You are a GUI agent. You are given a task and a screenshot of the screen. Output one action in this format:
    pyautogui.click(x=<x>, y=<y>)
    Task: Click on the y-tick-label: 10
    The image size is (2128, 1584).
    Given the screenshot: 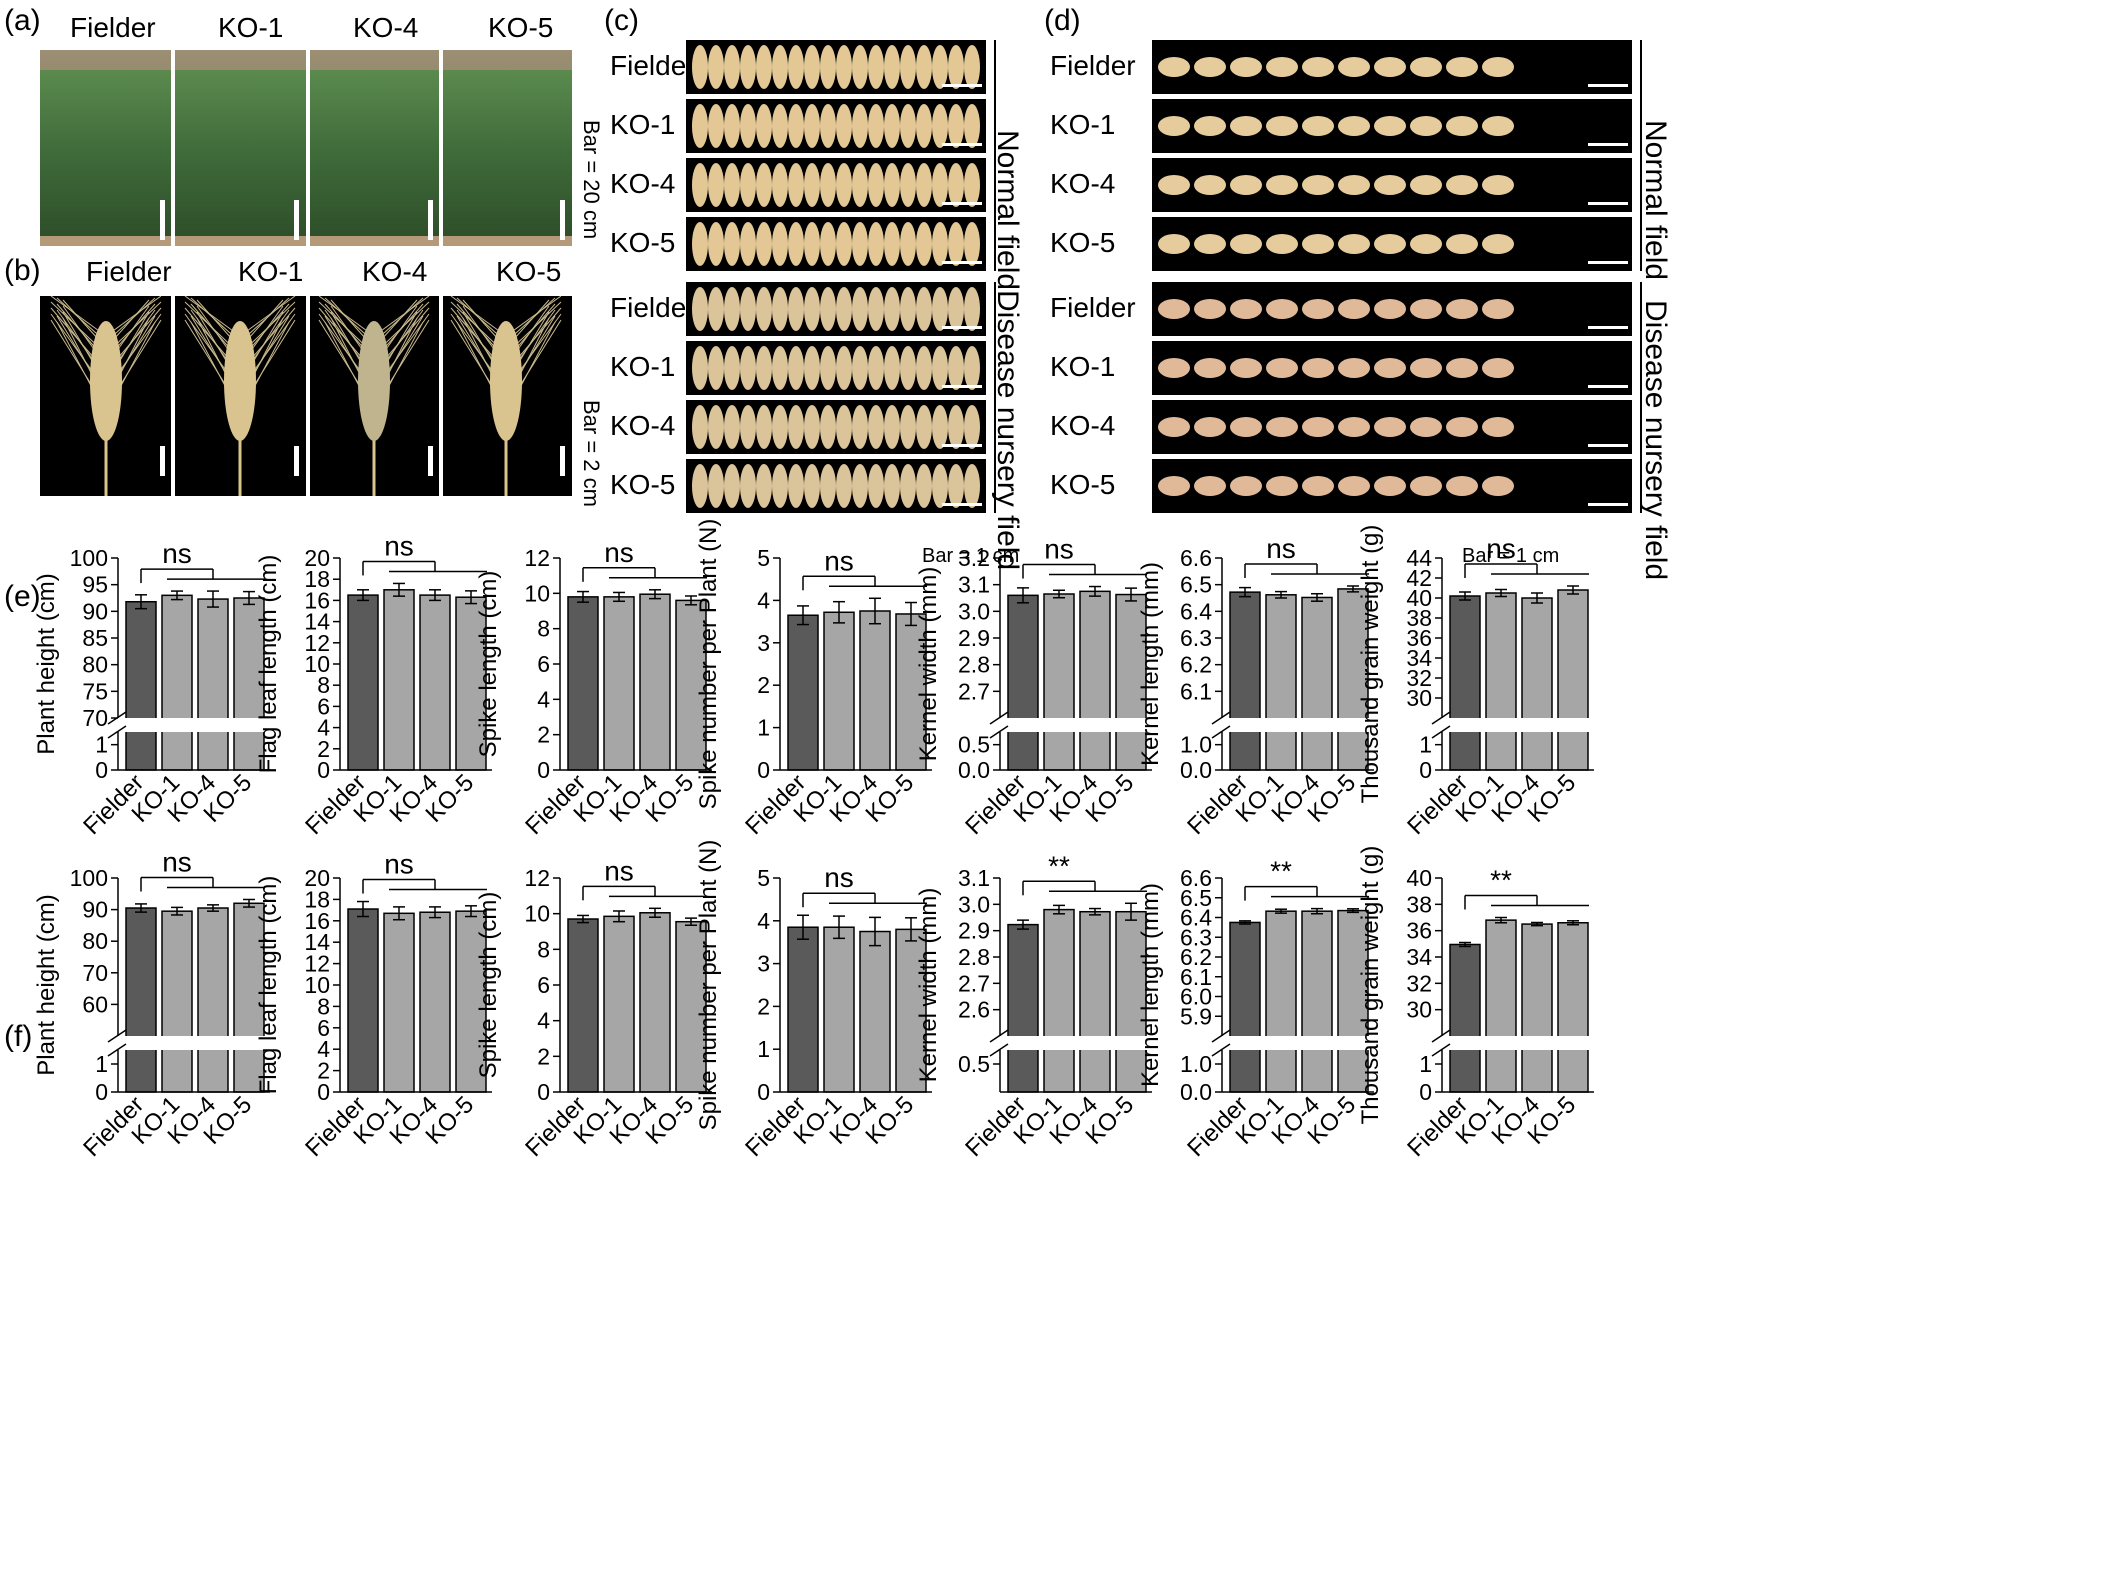 What is the action you would take?
    pyautogui.click(x=537, y=914)
    